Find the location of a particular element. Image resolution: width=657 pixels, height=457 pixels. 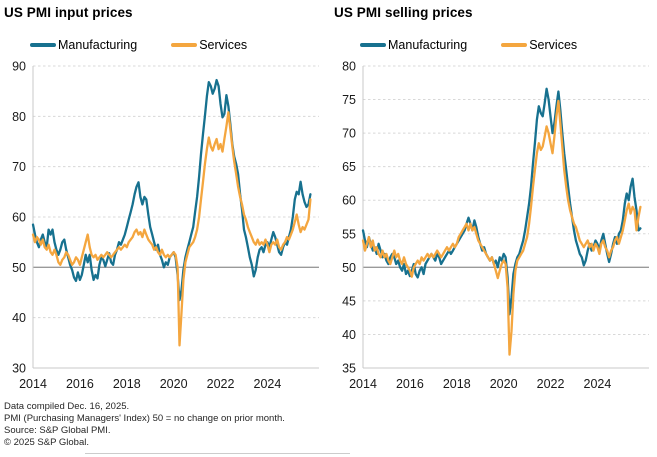

footnote-data-compiled: Data compiled Dec. 16, 2025. is located at coordinates (67, 406).